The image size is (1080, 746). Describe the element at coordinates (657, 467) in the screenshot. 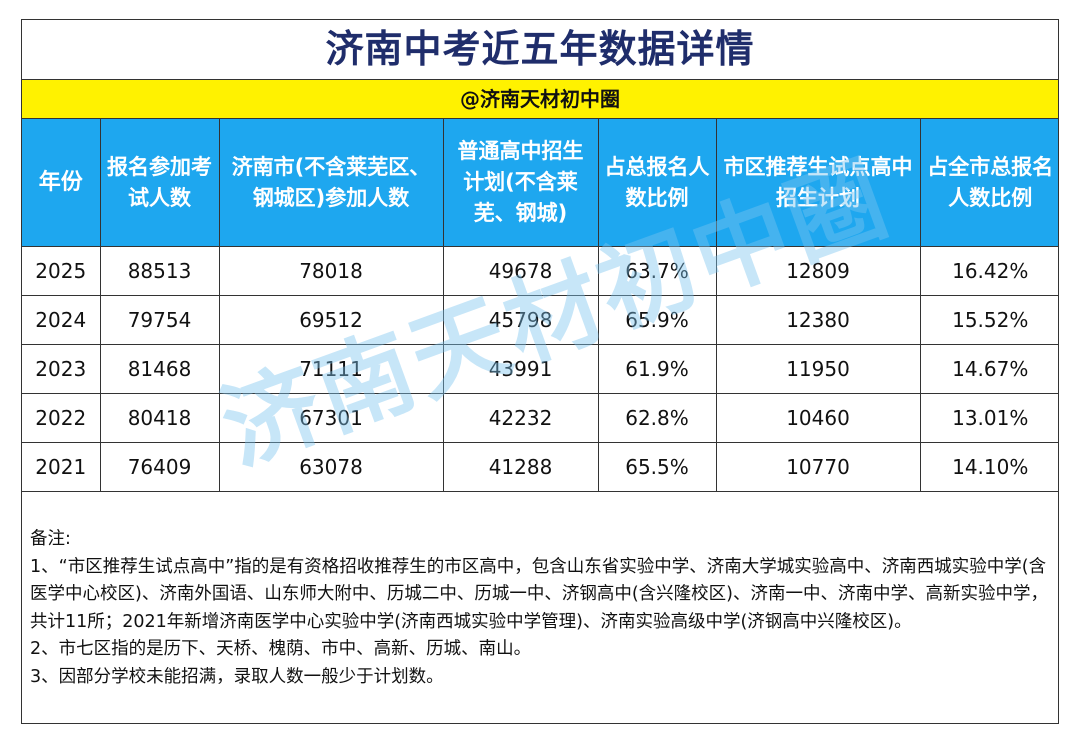

I see `cell-plan-ratio: 65.5%` at that location.